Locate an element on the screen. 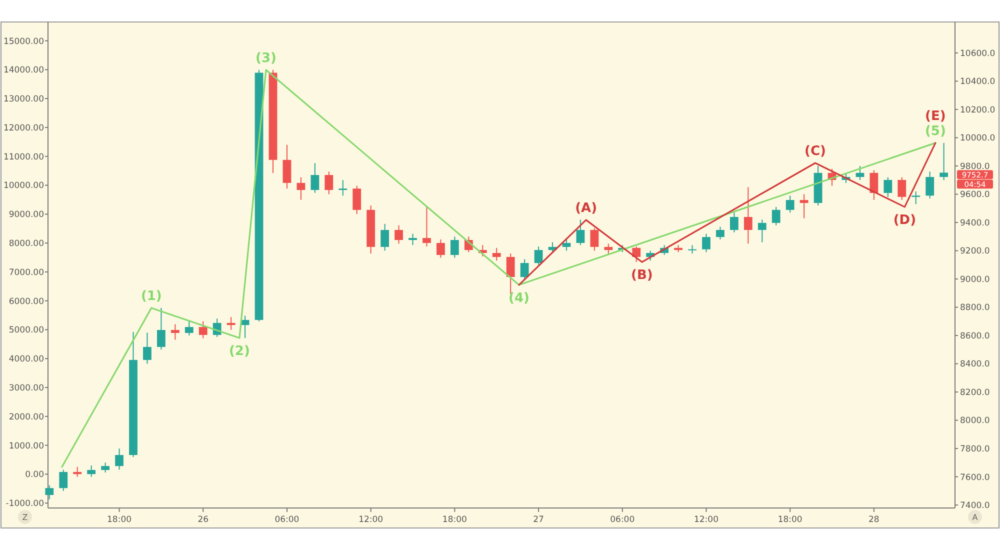 Image resolution: width=1000 pixels, height=545 pixels. y2-tick-label: 7800.0 is located at coordinates (975, 449).